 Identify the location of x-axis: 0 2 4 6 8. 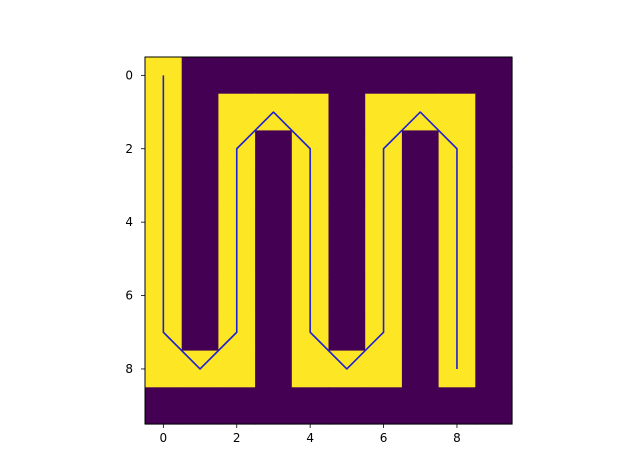
(310, 434).